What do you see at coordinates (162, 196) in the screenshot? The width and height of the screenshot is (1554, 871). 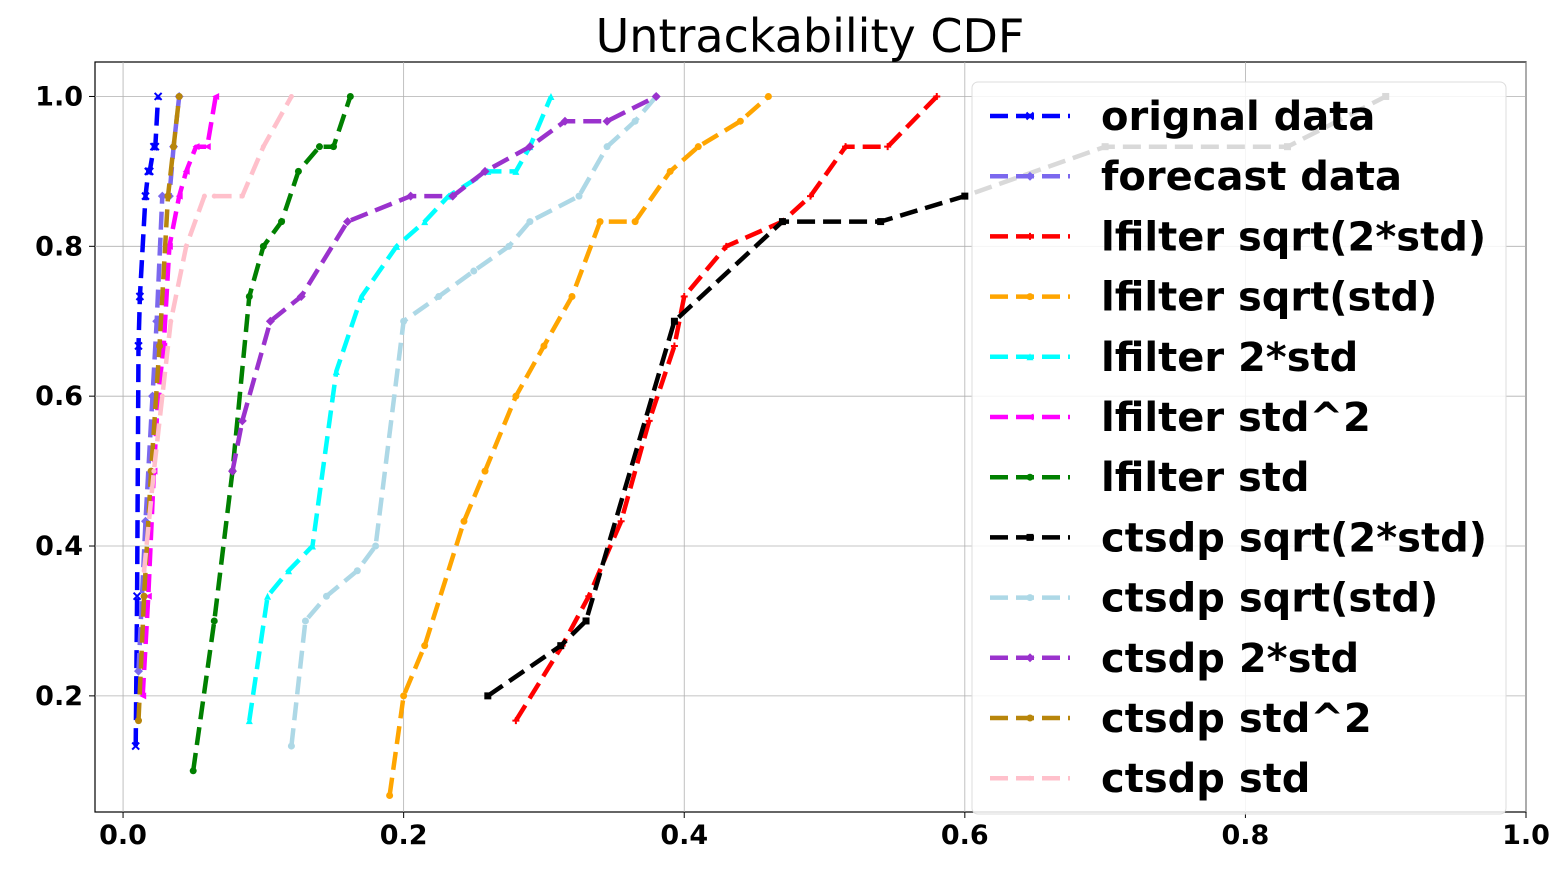 I see `data-point-forecast-data` at bounding box center [162, 196].